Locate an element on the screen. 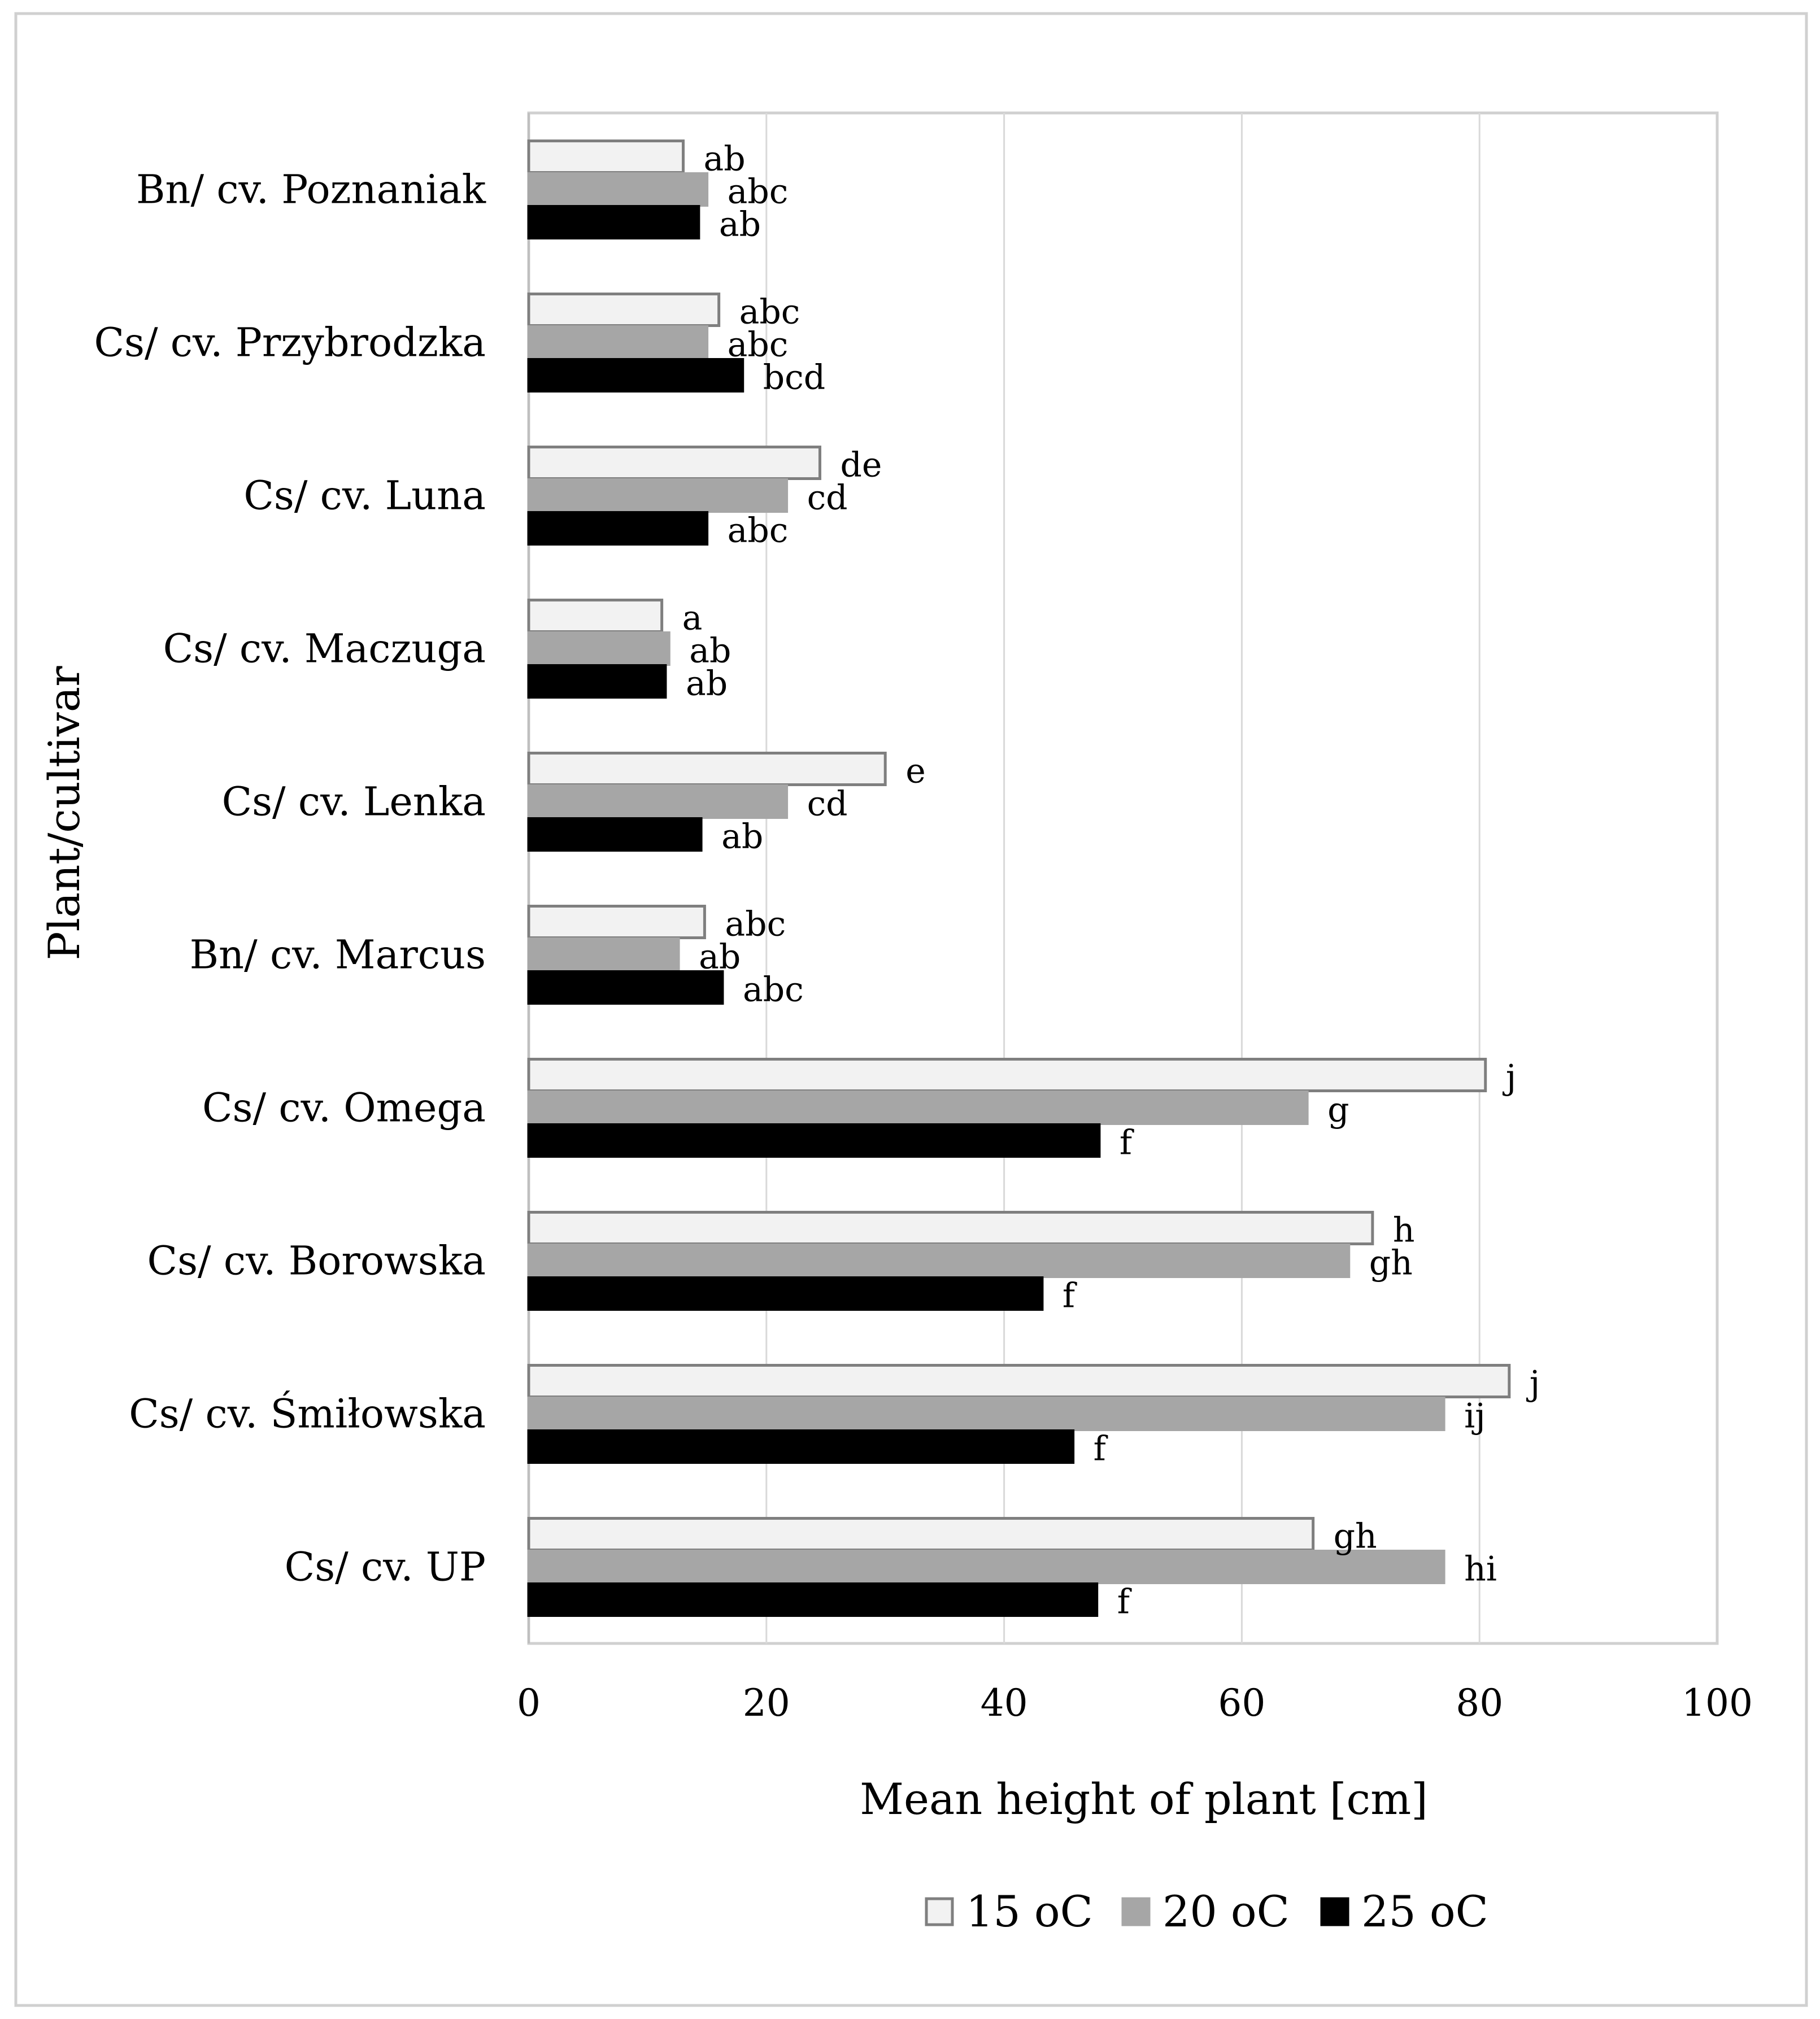 This screenshot has height=2019, width=1820. significance-label: h is located at coordinates (1404, 1230).